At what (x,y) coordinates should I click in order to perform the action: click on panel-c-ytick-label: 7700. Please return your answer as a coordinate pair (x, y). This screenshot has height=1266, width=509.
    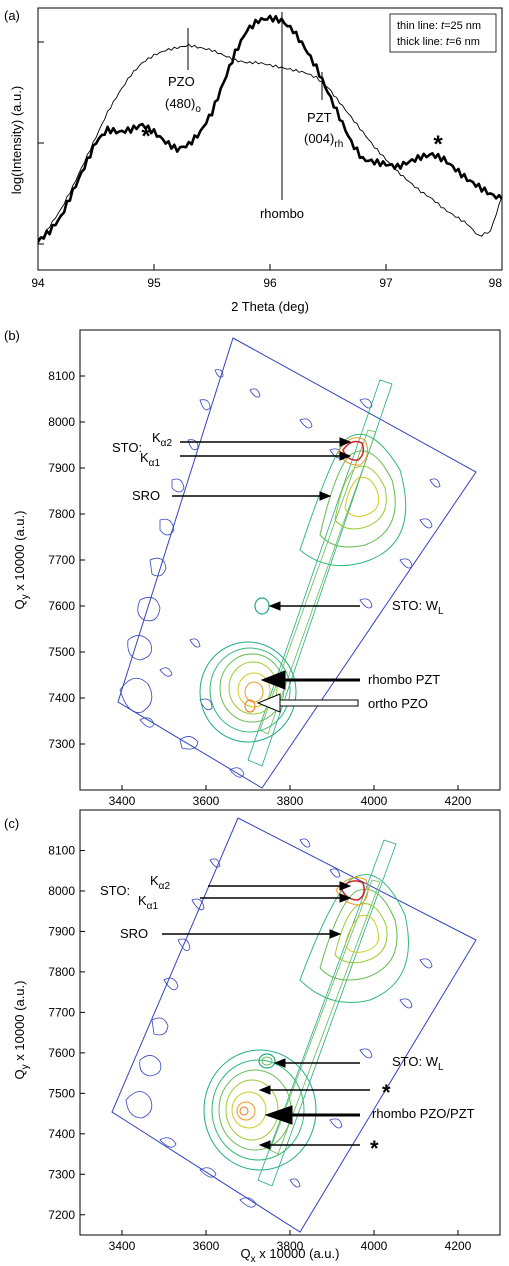
    Looking at the image, I should click on (61, 1012).